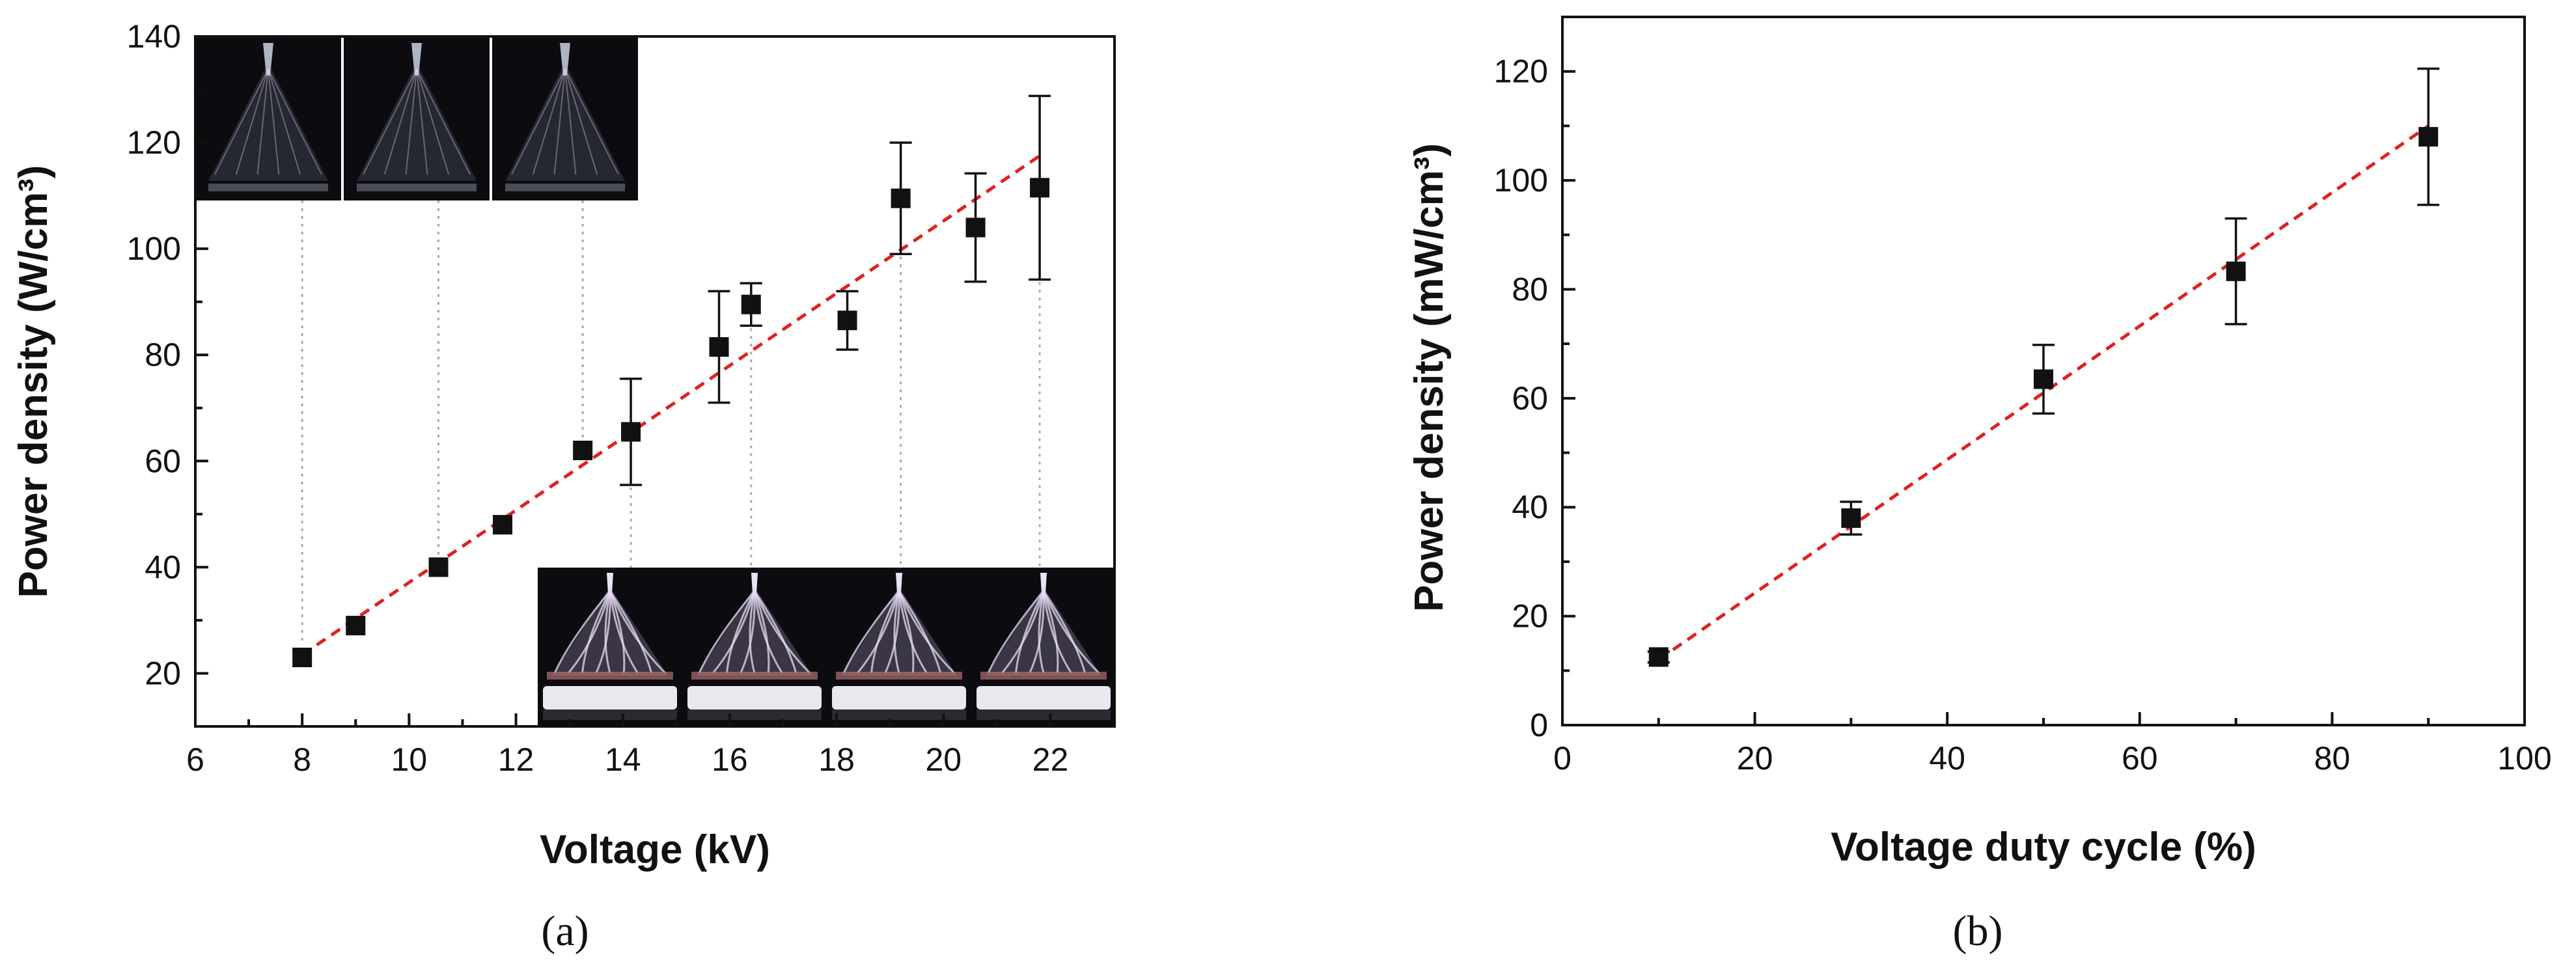 The height and width of the screenshot is (964, 2576). I want to click on x-tick-label: 22, so click(1050, 759).